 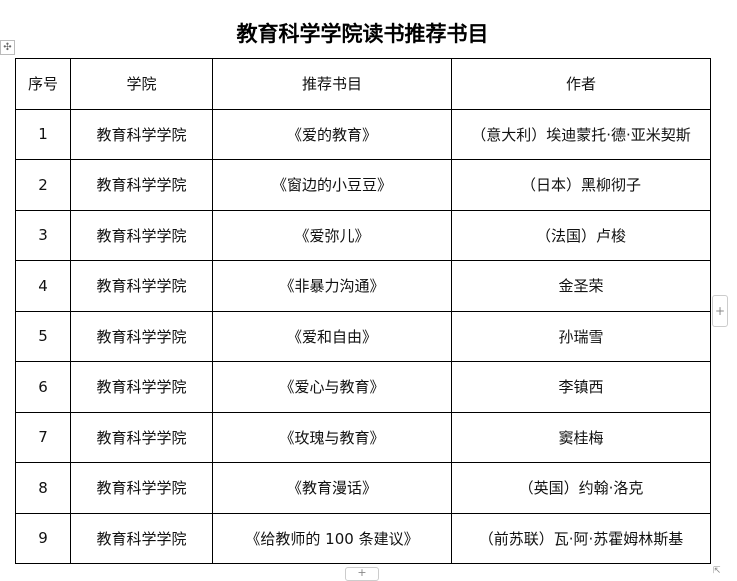 I want to click on book-cell: 《爱的教育》, so click(x=332, y=134).